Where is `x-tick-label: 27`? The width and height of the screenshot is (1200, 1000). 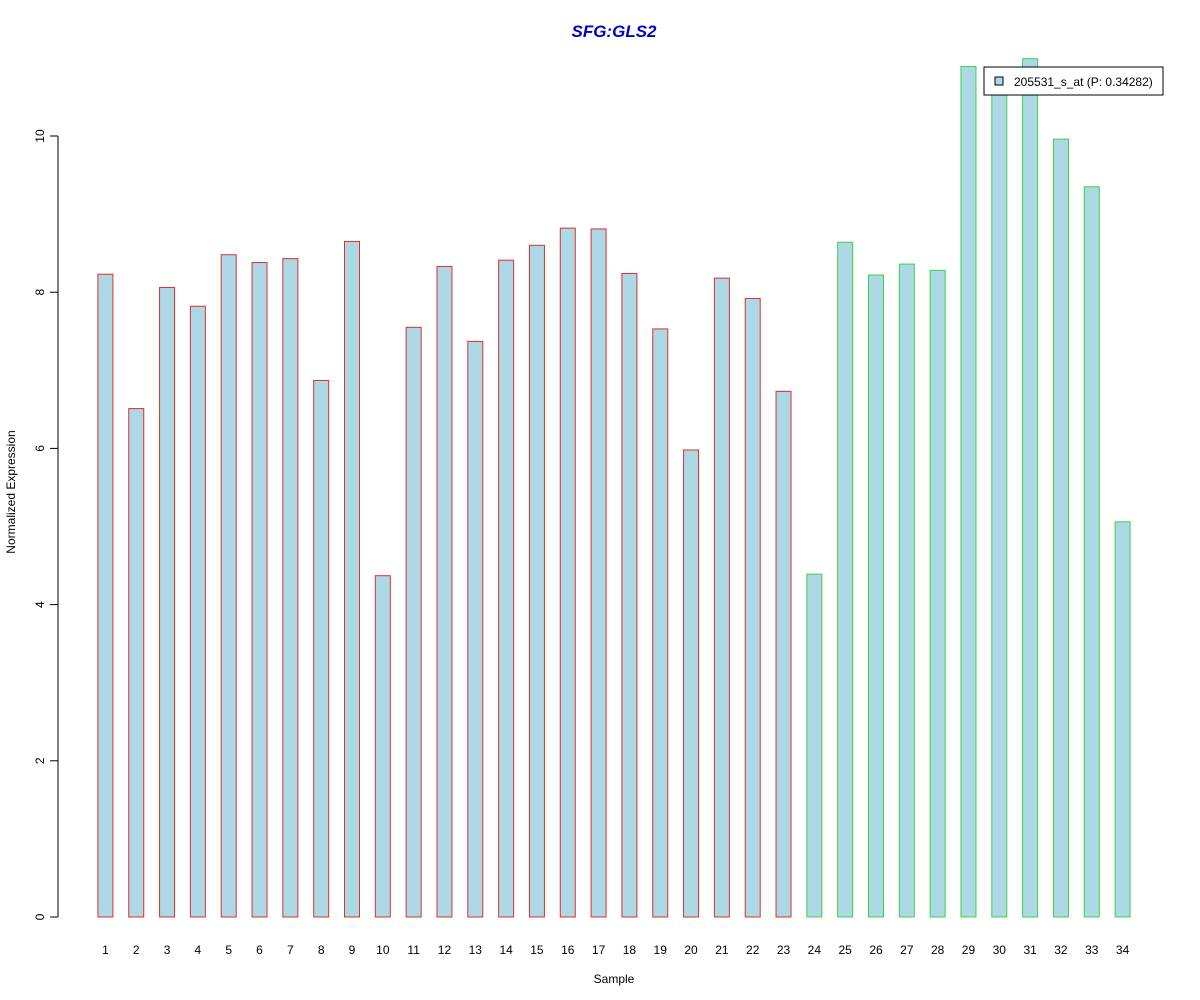
x-tick-label: 27 is located at coordinates (907, 950).